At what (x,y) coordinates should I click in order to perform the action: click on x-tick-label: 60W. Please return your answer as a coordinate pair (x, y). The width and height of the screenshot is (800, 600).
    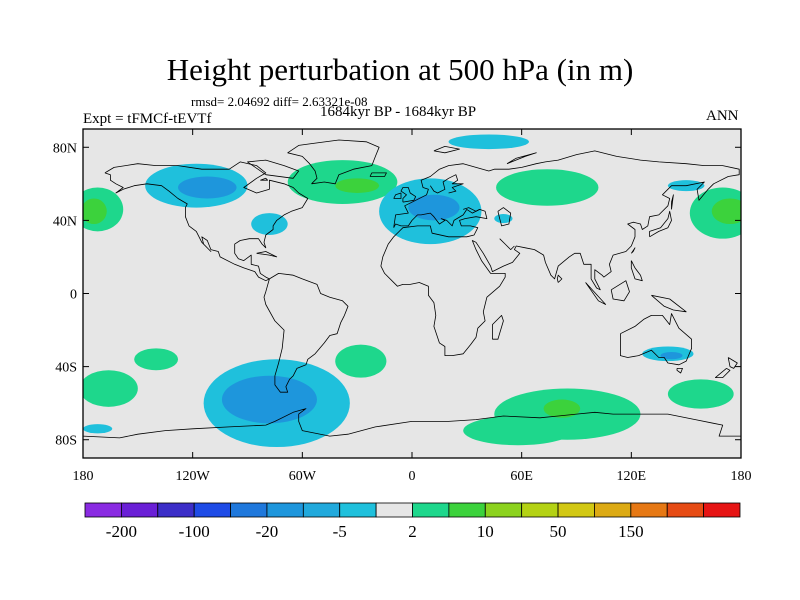
    Looking at the image, I should click on (303, 476).